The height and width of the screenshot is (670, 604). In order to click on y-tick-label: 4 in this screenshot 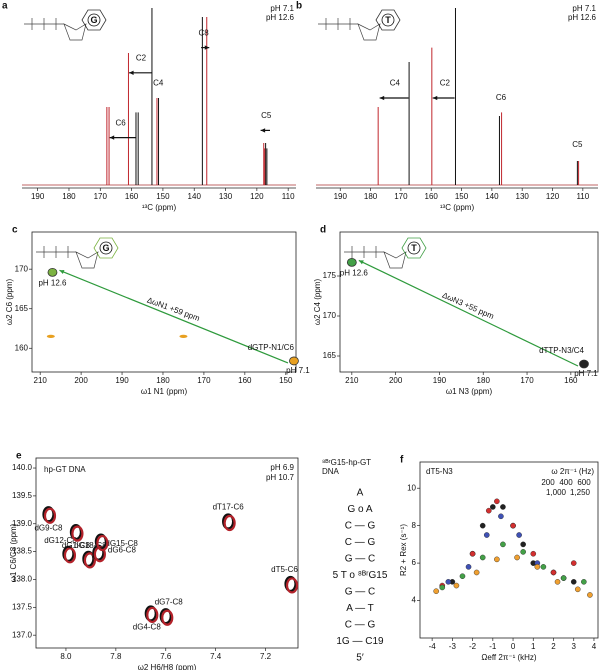, I will do `click(414, 600)`.